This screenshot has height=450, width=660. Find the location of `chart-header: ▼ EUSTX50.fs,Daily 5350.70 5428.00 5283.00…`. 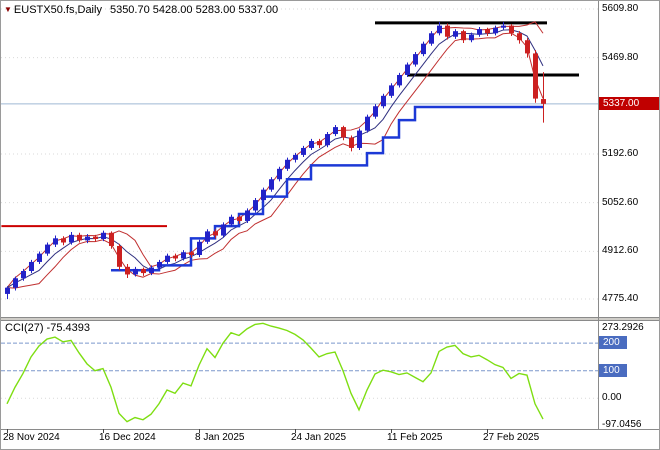

chart-header: ▼ EUSTX50.fs,Daily 5350.70 5428.00 5283.00… is located at coordinates (141, 10).